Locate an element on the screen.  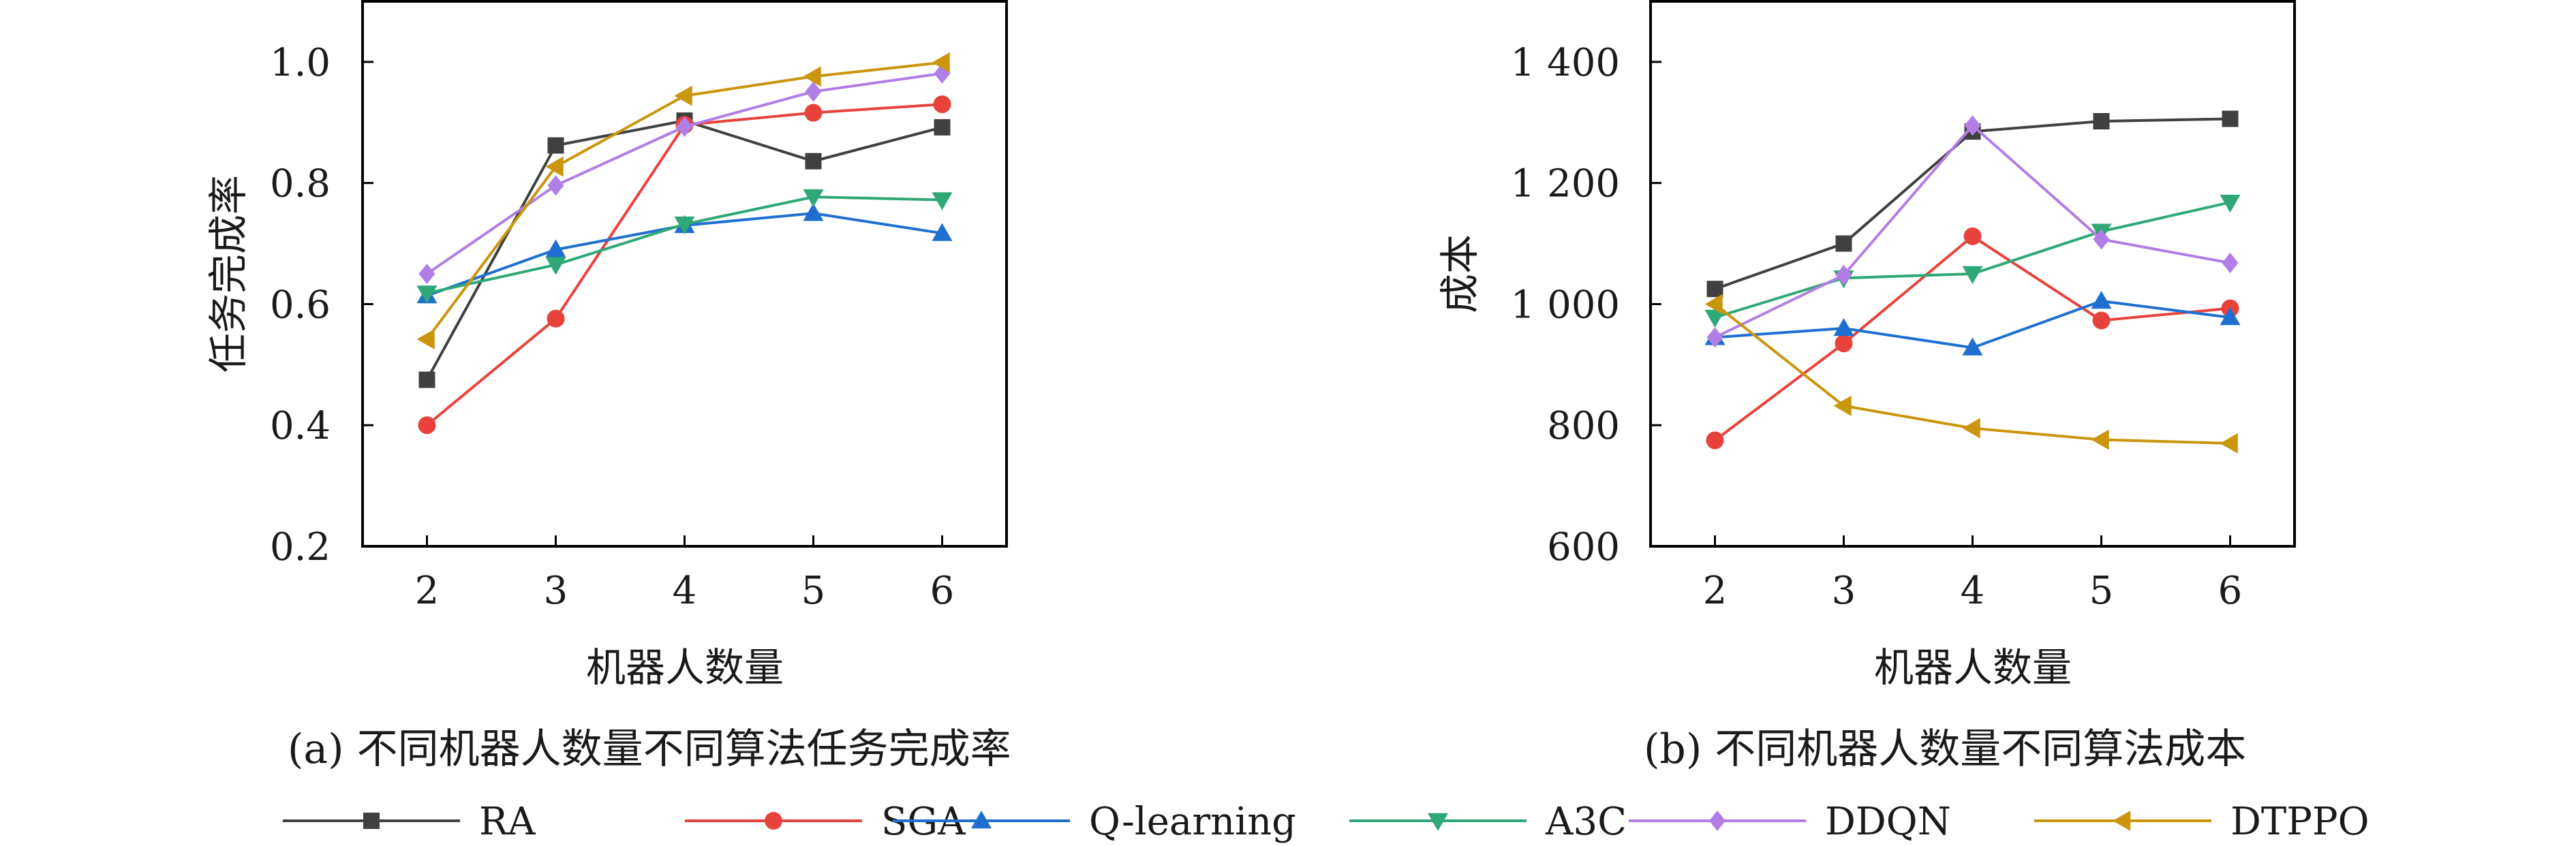
series-q-learning is located at coordinates (1972, 323).